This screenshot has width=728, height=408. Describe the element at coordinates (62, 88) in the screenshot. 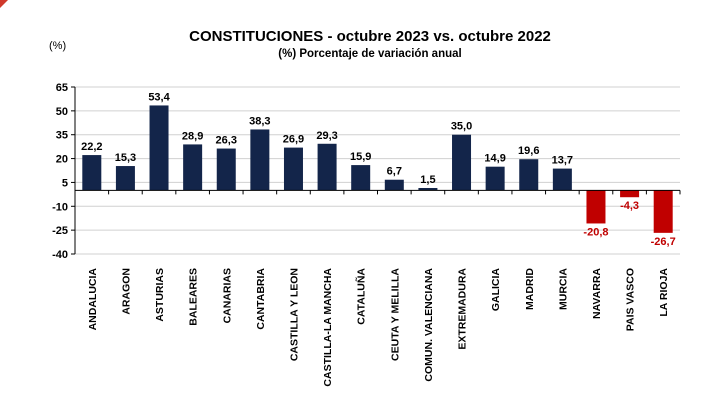

I see `y-tick-label: 65` at that location.